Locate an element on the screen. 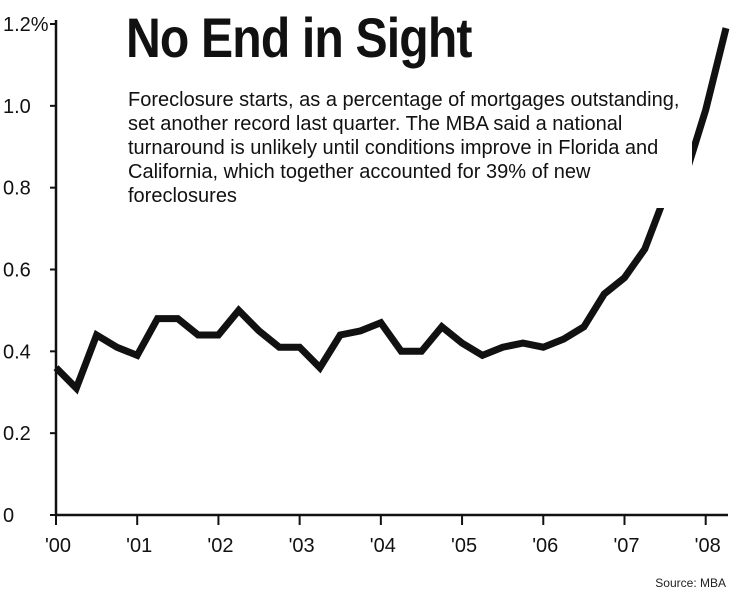 The height and width of the screenshot is (596, 740). x-axis-ticks: '00 '01 '02 '03 '04 '05 '06 '07 '08 is located at coordinates (383, 536).